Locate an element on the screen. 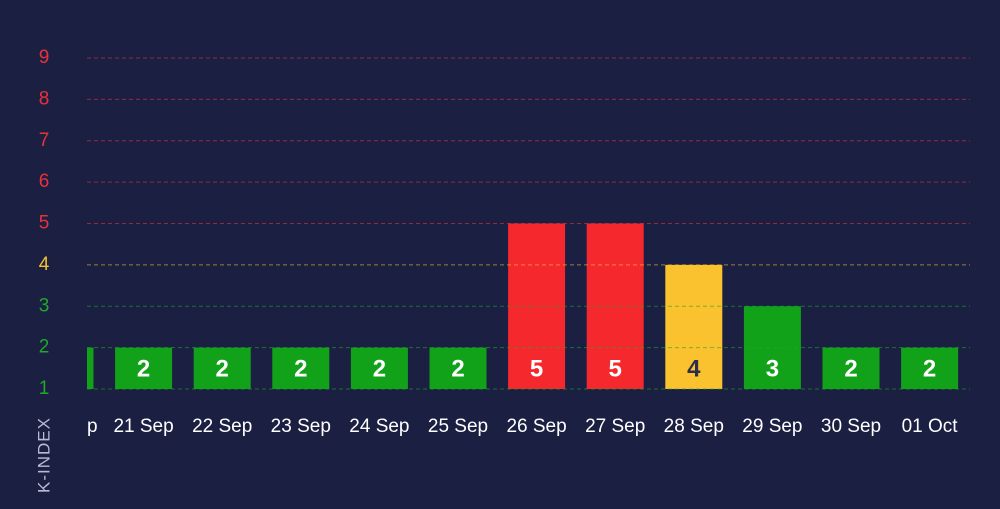  x-tick-label: 25 Sep is located at coordinates (458, 426).